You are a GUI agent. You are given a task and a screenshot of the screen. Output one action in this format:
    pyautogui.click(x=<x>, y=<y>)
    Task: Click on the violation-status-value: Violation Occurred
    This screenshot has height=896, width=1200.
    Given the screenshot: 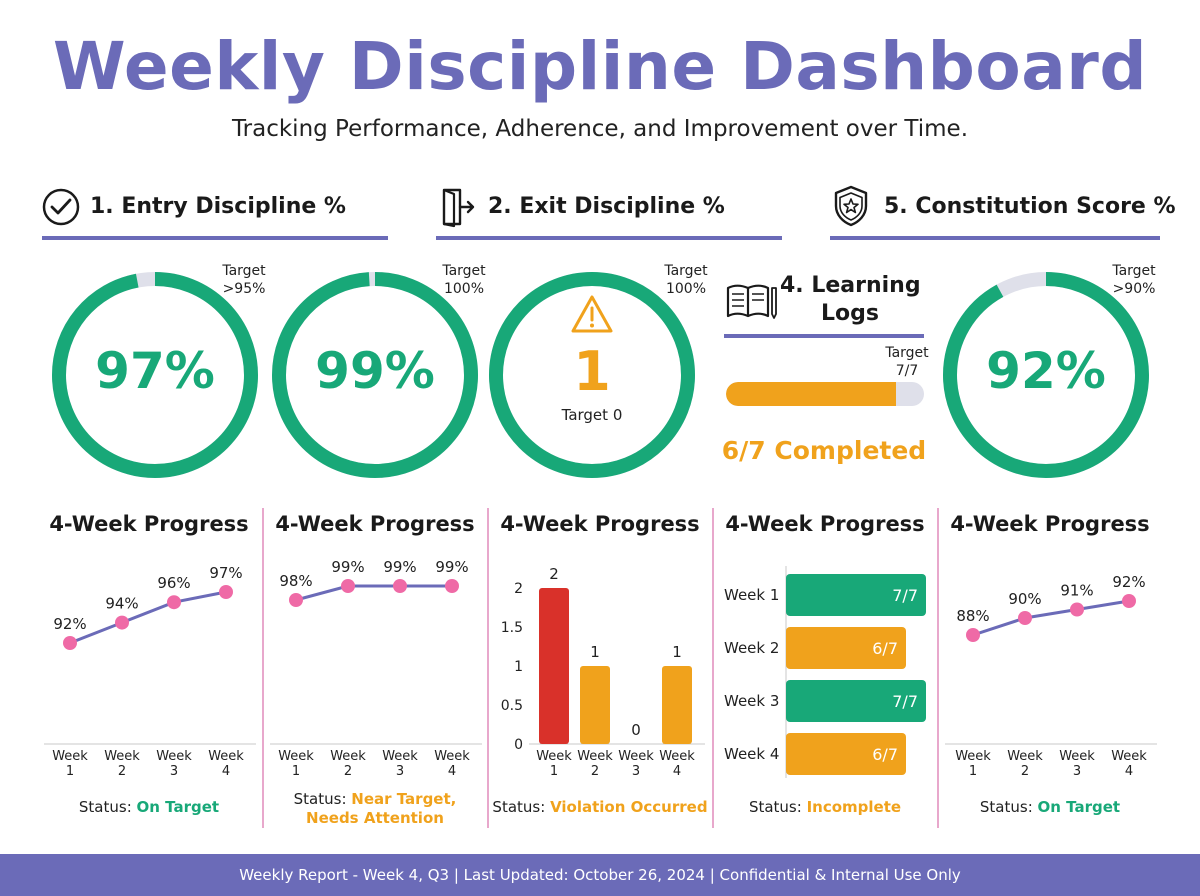 What is the action you would take?
    pyautogui.click(x=629, y=807)
    